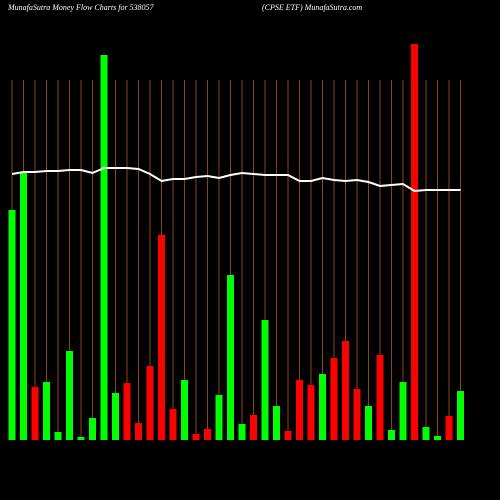 The width and height of the screenshot is (500, 500). Describe the element at coordinates (236, 180) in the screenshot. I see `line` at that location.